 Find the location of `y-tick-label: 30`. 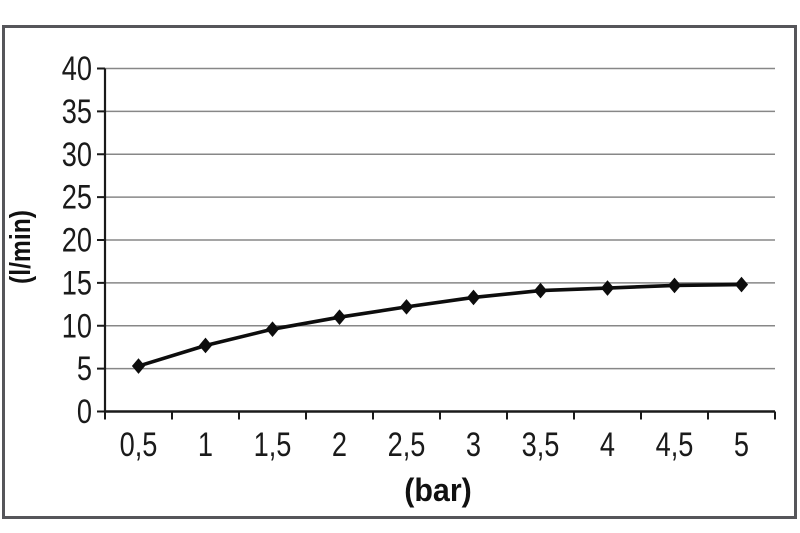

y-tick-label: 30 is located at coordinates (77, 154).